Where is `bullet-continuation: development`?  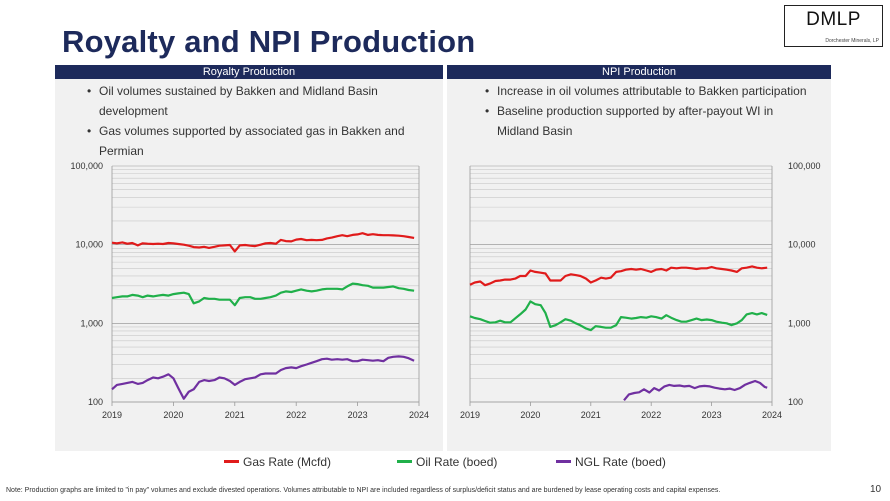 bullet-continuation: development is located at coordinates (133, 111).